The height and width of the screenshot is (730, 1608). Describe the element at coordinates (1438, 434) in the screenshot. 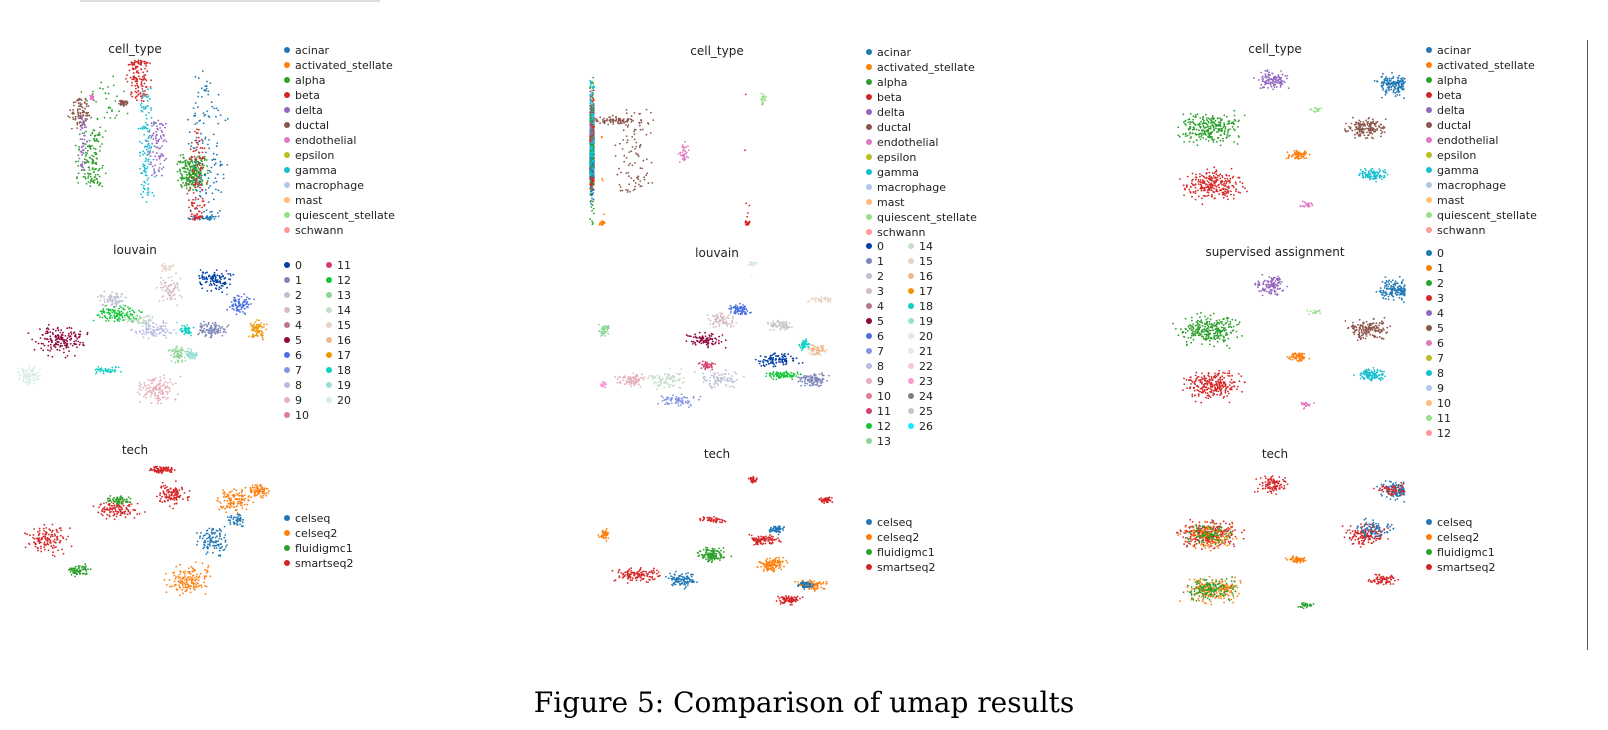

I see `legend-entry: 12` at that location.